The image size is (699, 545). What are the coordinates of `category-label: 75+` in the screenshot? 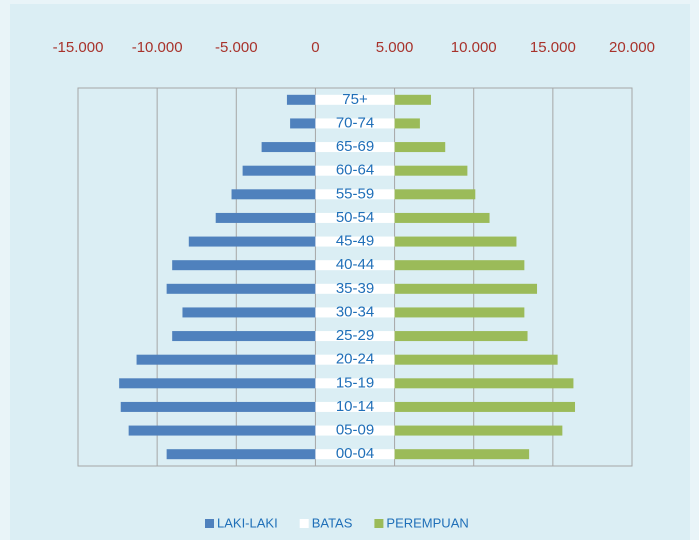 It's located at (355, 99).